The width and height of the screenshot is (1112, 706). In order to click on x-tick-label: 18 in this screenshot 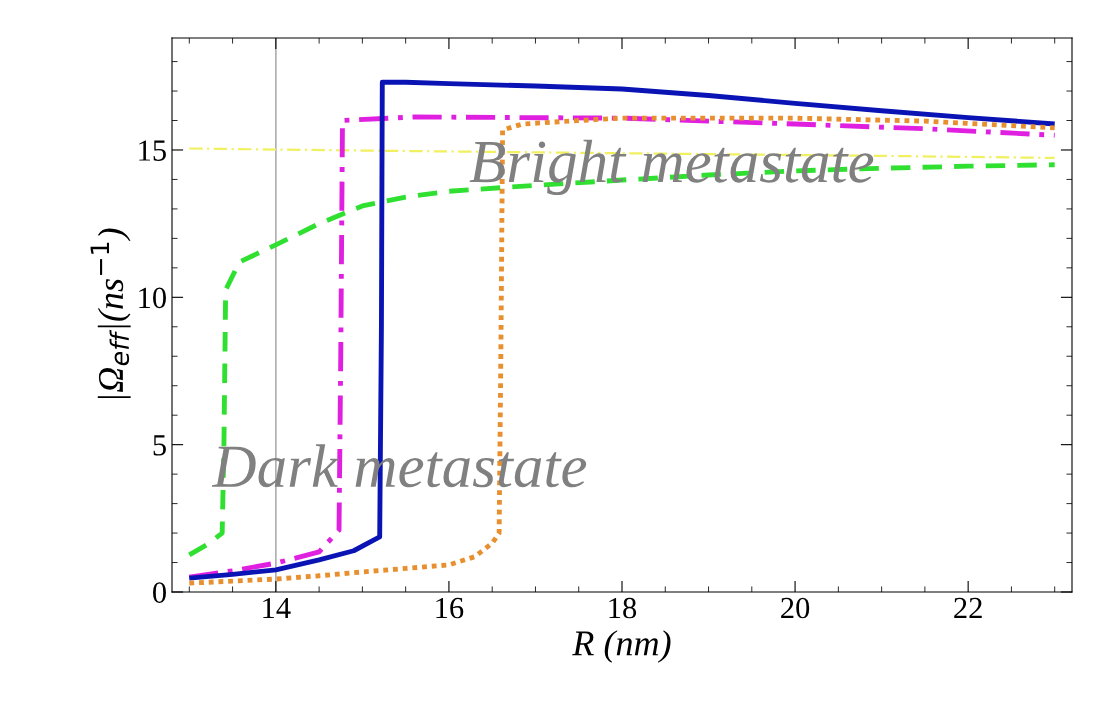, I will do `click(623, 608)`.